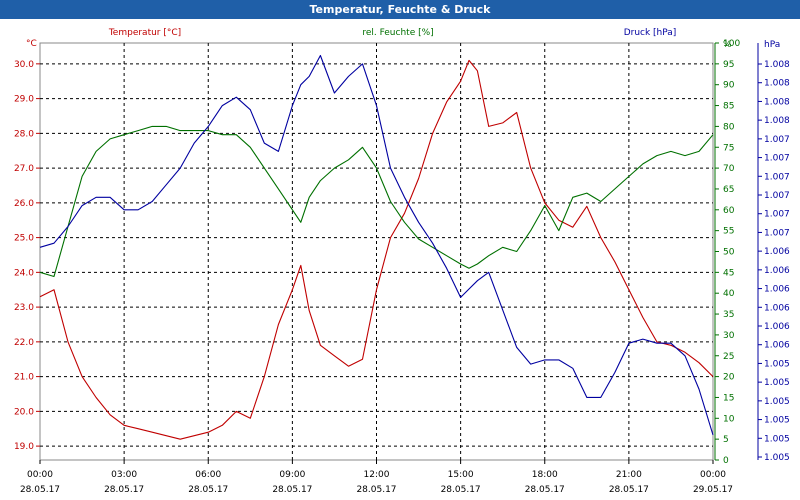 The height and width of the screenshot is (500, 800). Describe the element at coordinates (400, 9) in the screenshot. I see `window-title: Temperatur, Feuchte & Druck` at that location.